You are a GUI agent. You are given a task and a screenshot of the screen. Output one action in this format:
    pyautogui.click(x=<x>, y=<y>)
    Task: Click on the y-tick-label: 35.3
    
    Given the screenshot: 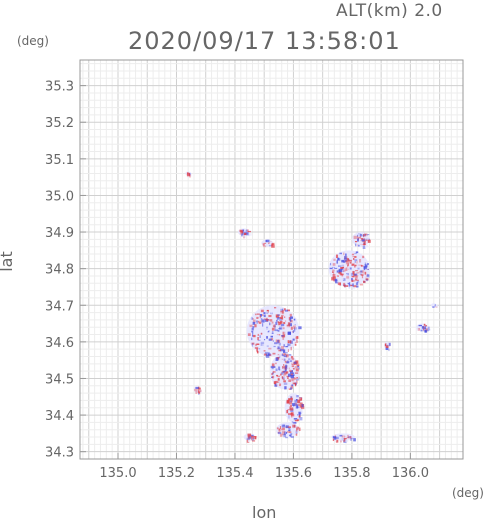 What is the action you would take?
    pyautogui.click(x=59, y=87)
    